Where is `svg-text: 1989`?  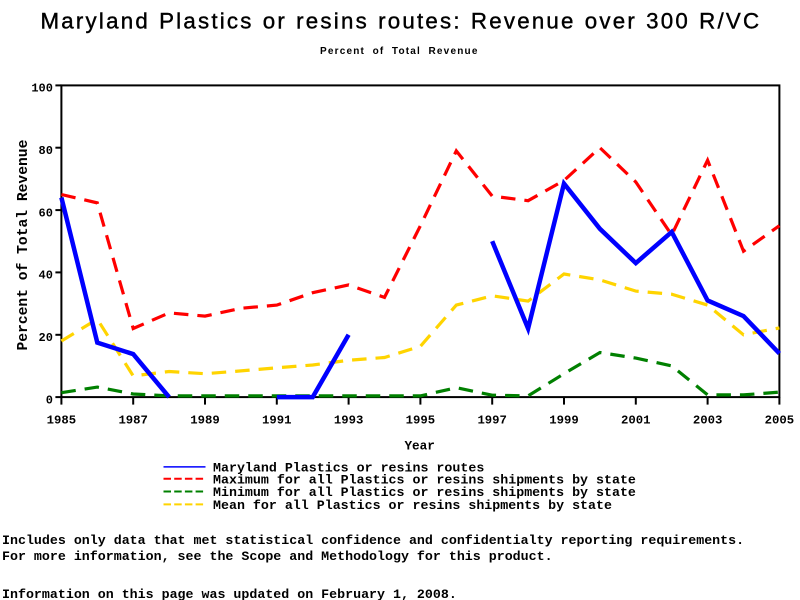 svg-text: 1989 is located at coordinates (205, 421).